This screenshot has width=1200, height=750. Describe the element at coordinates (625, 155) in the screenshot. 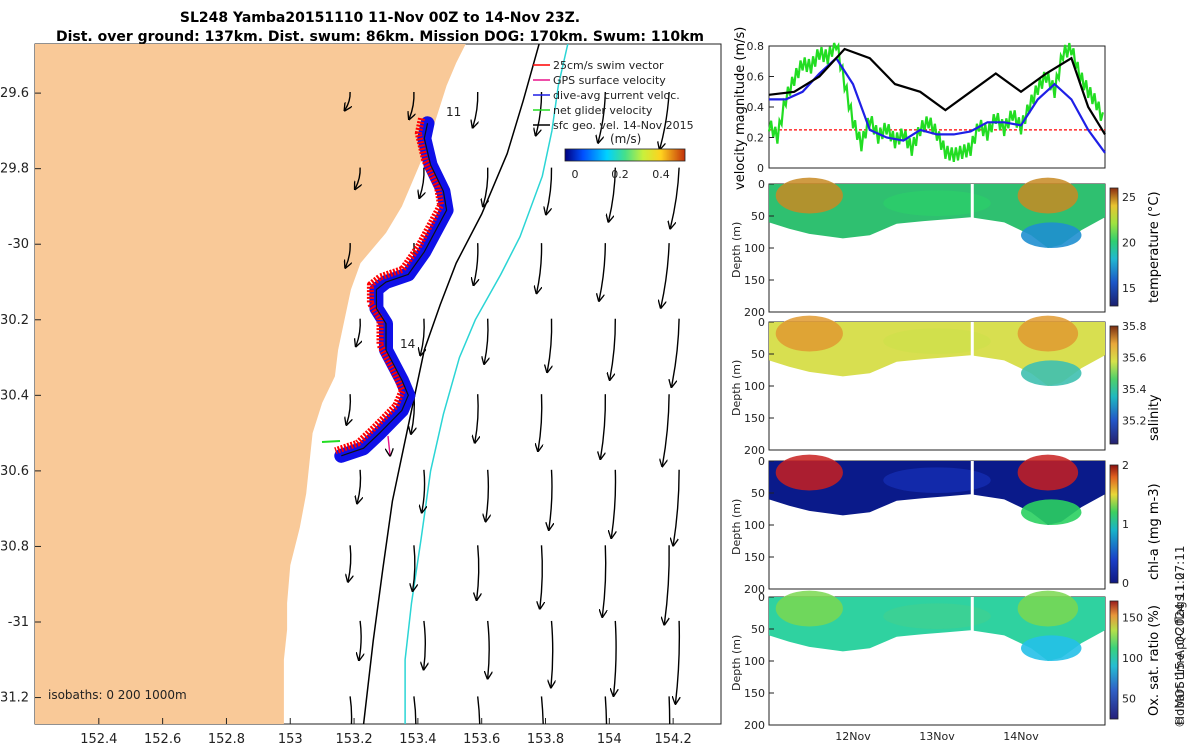

I see `map-colorbar` at that location.